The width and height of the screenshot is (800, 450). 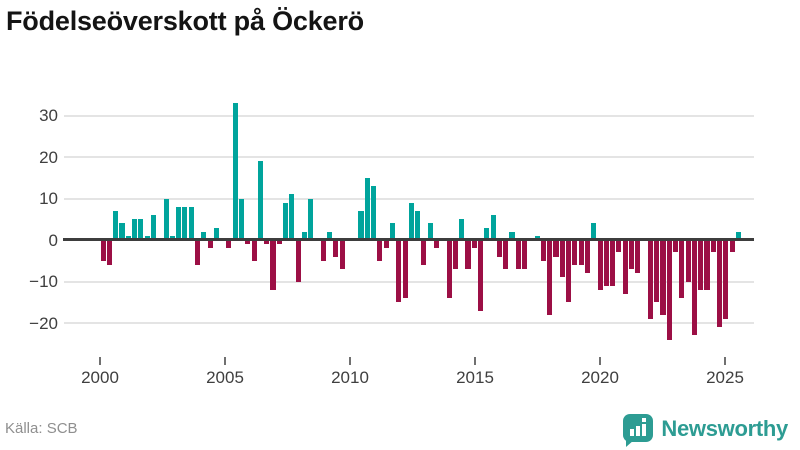 What do you see at coordinates (225, 377) in the screenshot?
I see `x-tick-label: 2005` at bounding box center [225, 377].